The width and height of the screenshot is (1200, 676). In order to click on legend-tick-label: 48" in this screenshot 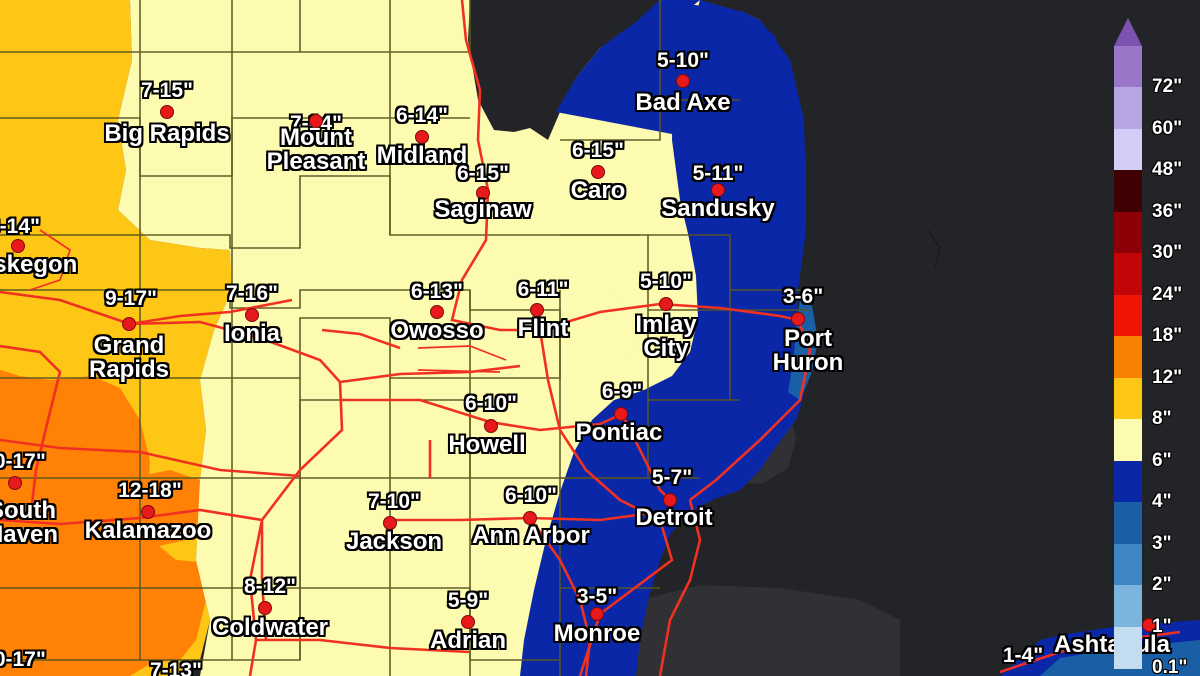, I will do `click(1167, 170)`.